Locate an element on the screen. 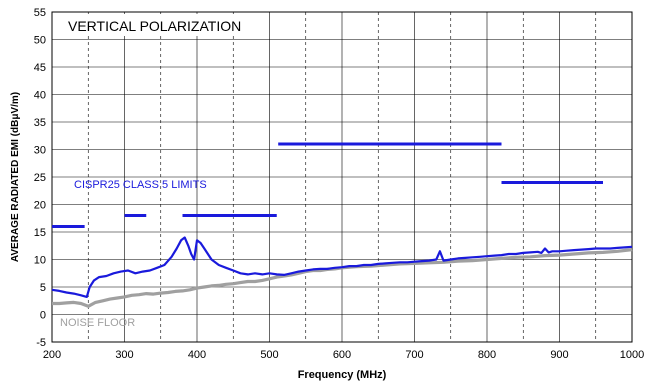 This screenshot has height=383, width=657. x-tick-label: 500 is located at coordinates (269, 355).